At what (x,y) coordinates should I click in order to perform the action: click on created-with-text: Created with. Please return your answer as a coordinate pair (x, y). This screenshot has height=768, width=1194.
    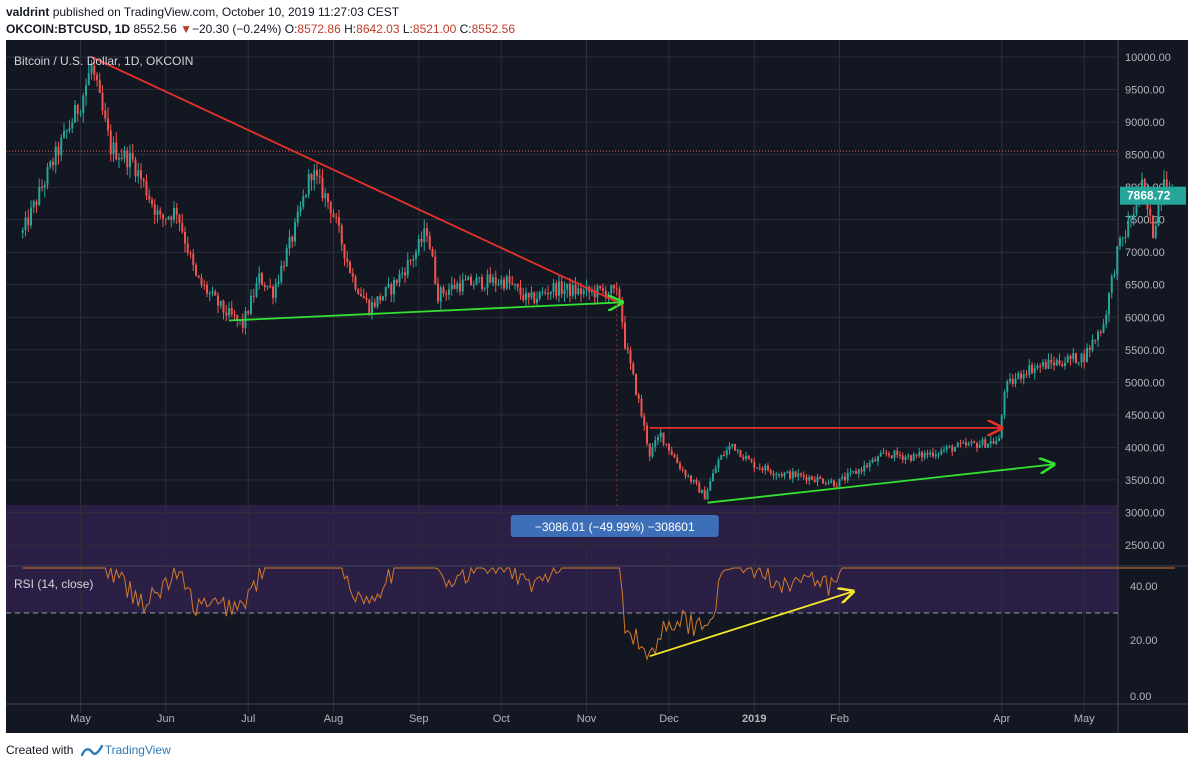
    Looking at the image, I should click on (40, 750).